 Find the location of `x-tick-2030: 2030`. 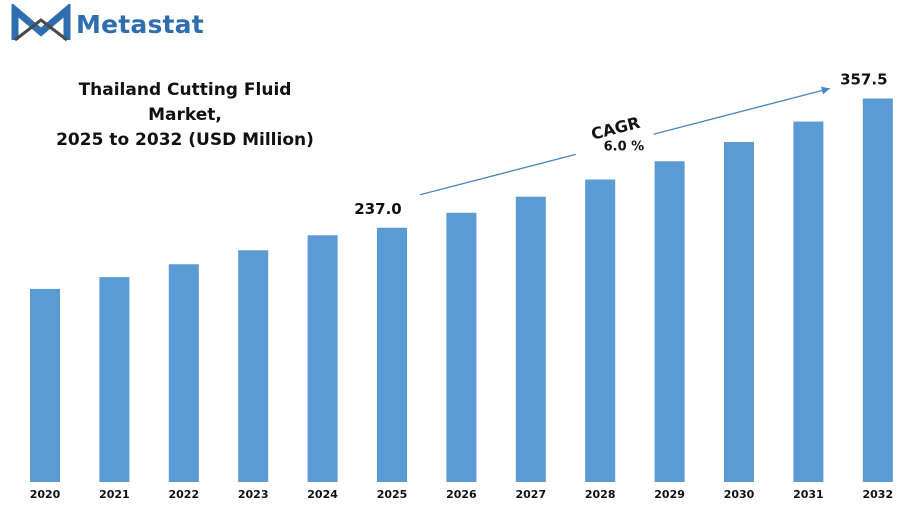

x-tick-2030: 2030 is located at coordinates (739, 494).